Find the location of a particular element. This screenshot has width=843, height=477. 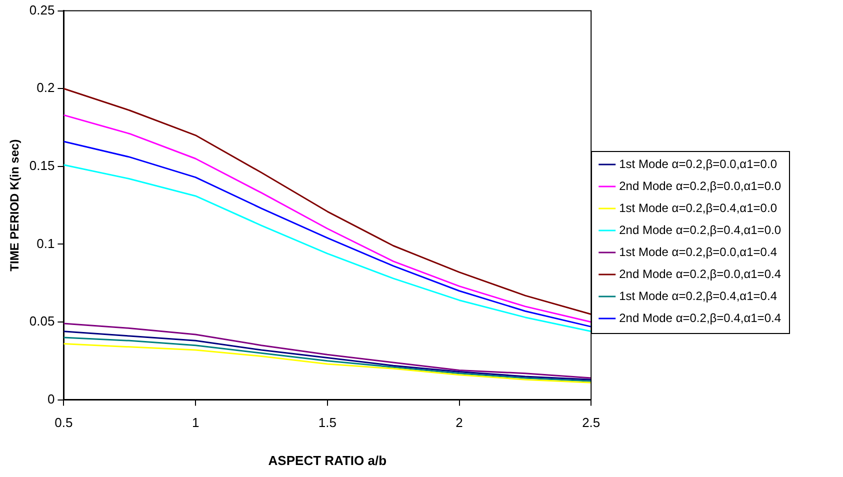

legend-label: 2nd Mode α=0.2,β=0.4,α1=0.0 is located at coordinates (700, 229).